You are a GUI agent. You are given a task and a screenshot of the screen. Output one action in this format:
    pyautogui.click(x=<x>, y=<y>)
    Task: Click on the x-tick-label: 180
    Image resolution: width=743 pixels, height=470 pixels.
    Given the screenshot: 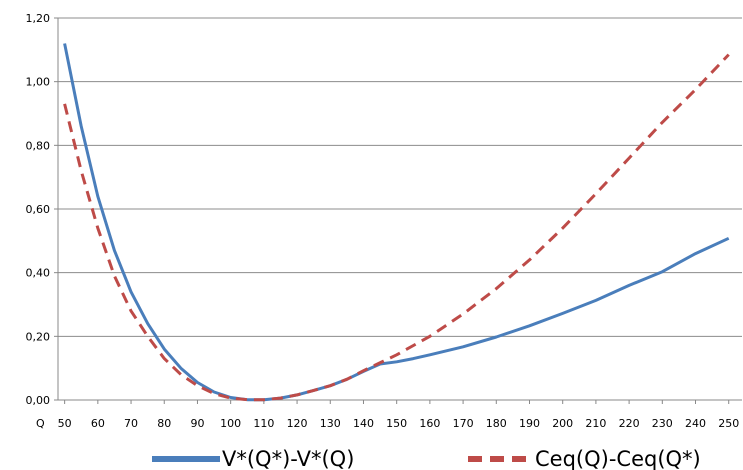 What is the action you would take?
    pyautogui.click(x=496, y=423)
    